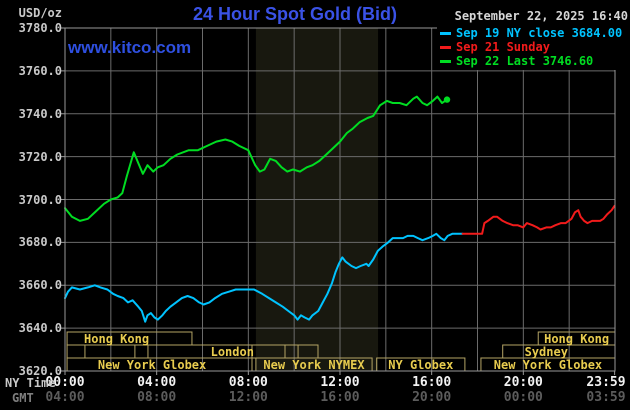  Describe the element at coordinates (606, 397) in the screenshot. I see `x-axis-gmt-time-label: 03:59` at that location.